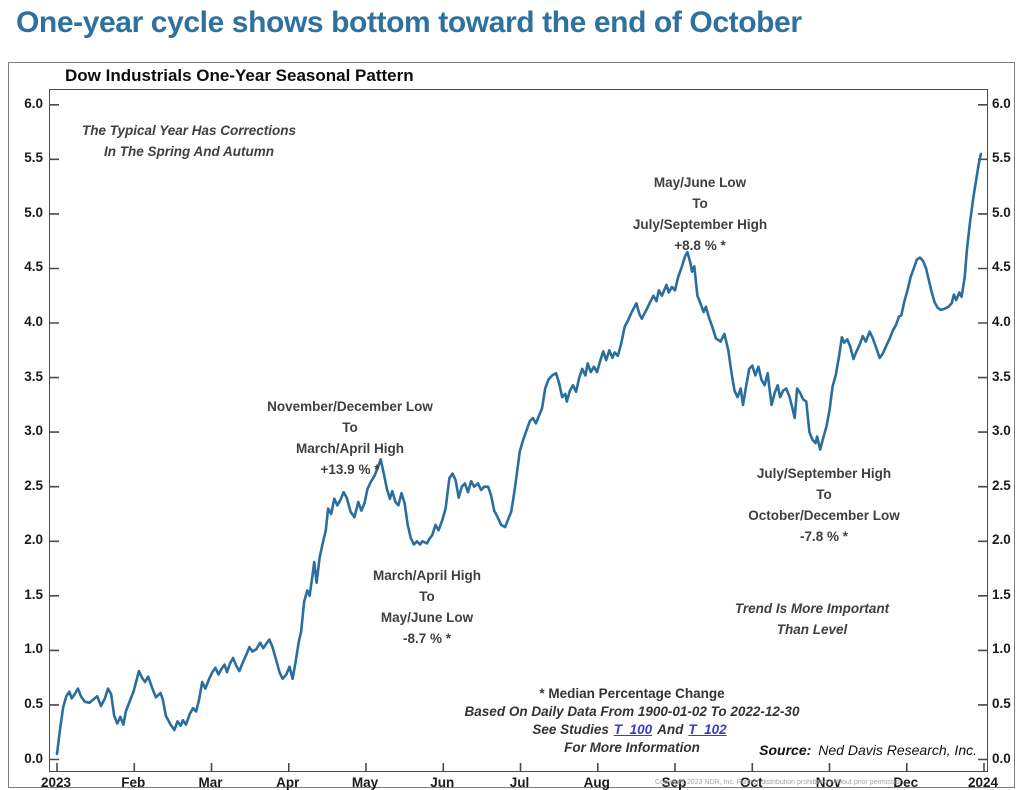 Image resolution: width=1024 pixels, height=790 pixels. I want to click on source-label: Source:, so click(785, 750).